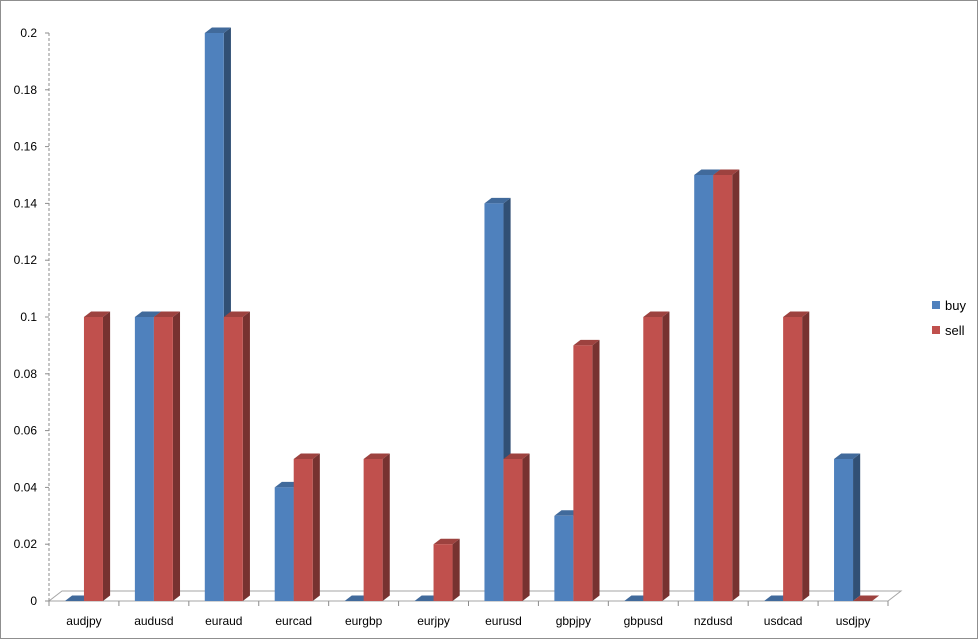 This screenshot has height=639, width=978. I want to click on bar-buy-usdjpy, so click(847, 527).